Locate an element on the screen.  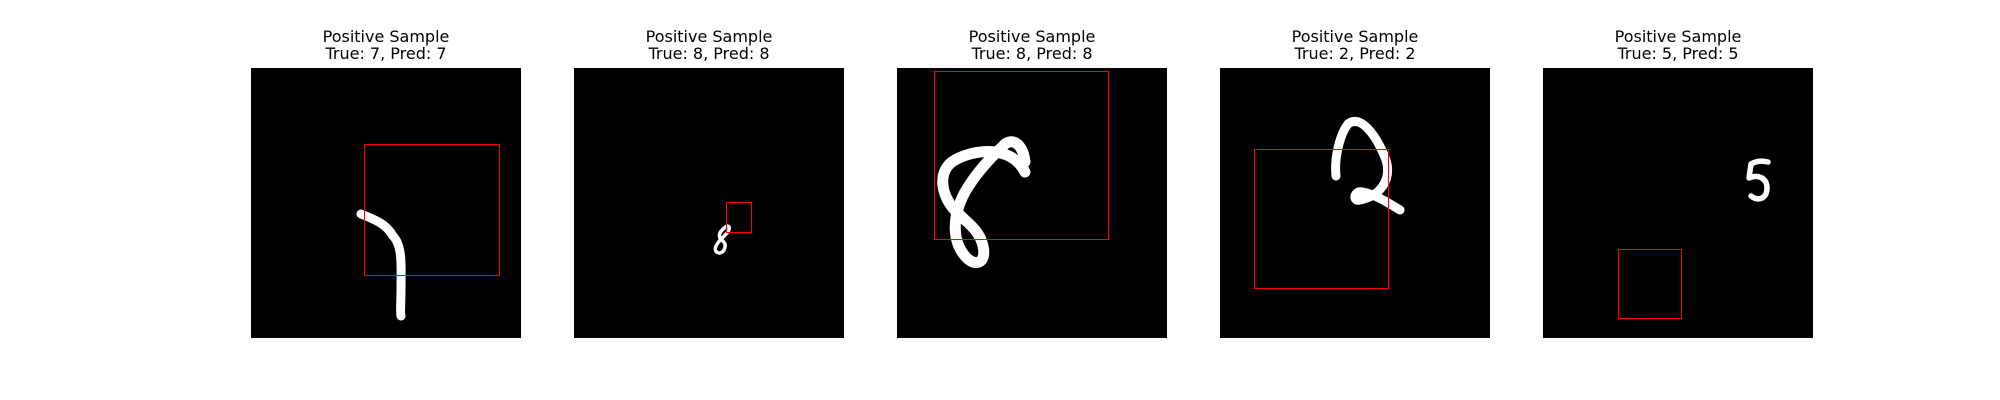
panel-labels: True: 5, Pred: 5 is located at coordinates (1678, 53).